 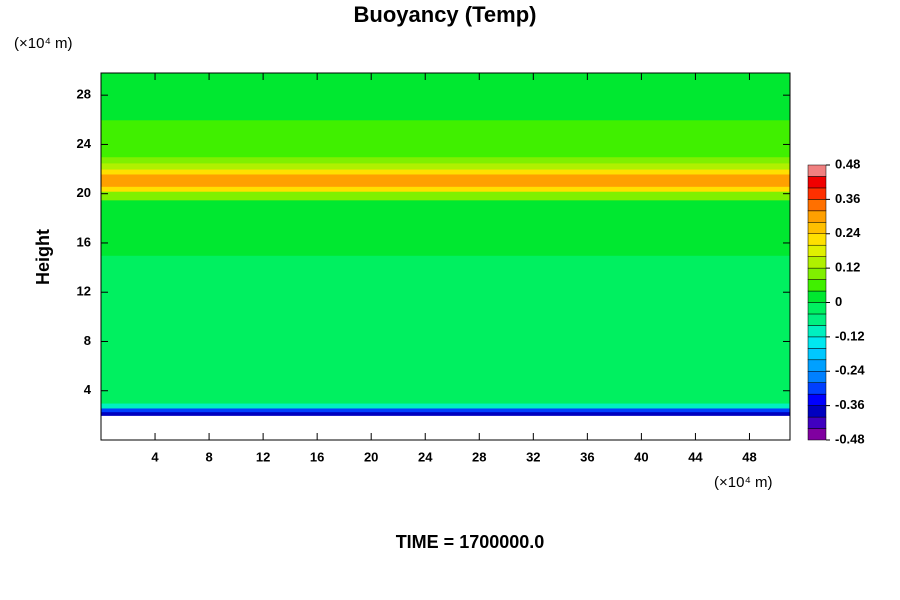 What do you see at coordinates (848, 232) in the screenshot?
I see `colorbar-label: 0.24` at bounding box center [848, 232].